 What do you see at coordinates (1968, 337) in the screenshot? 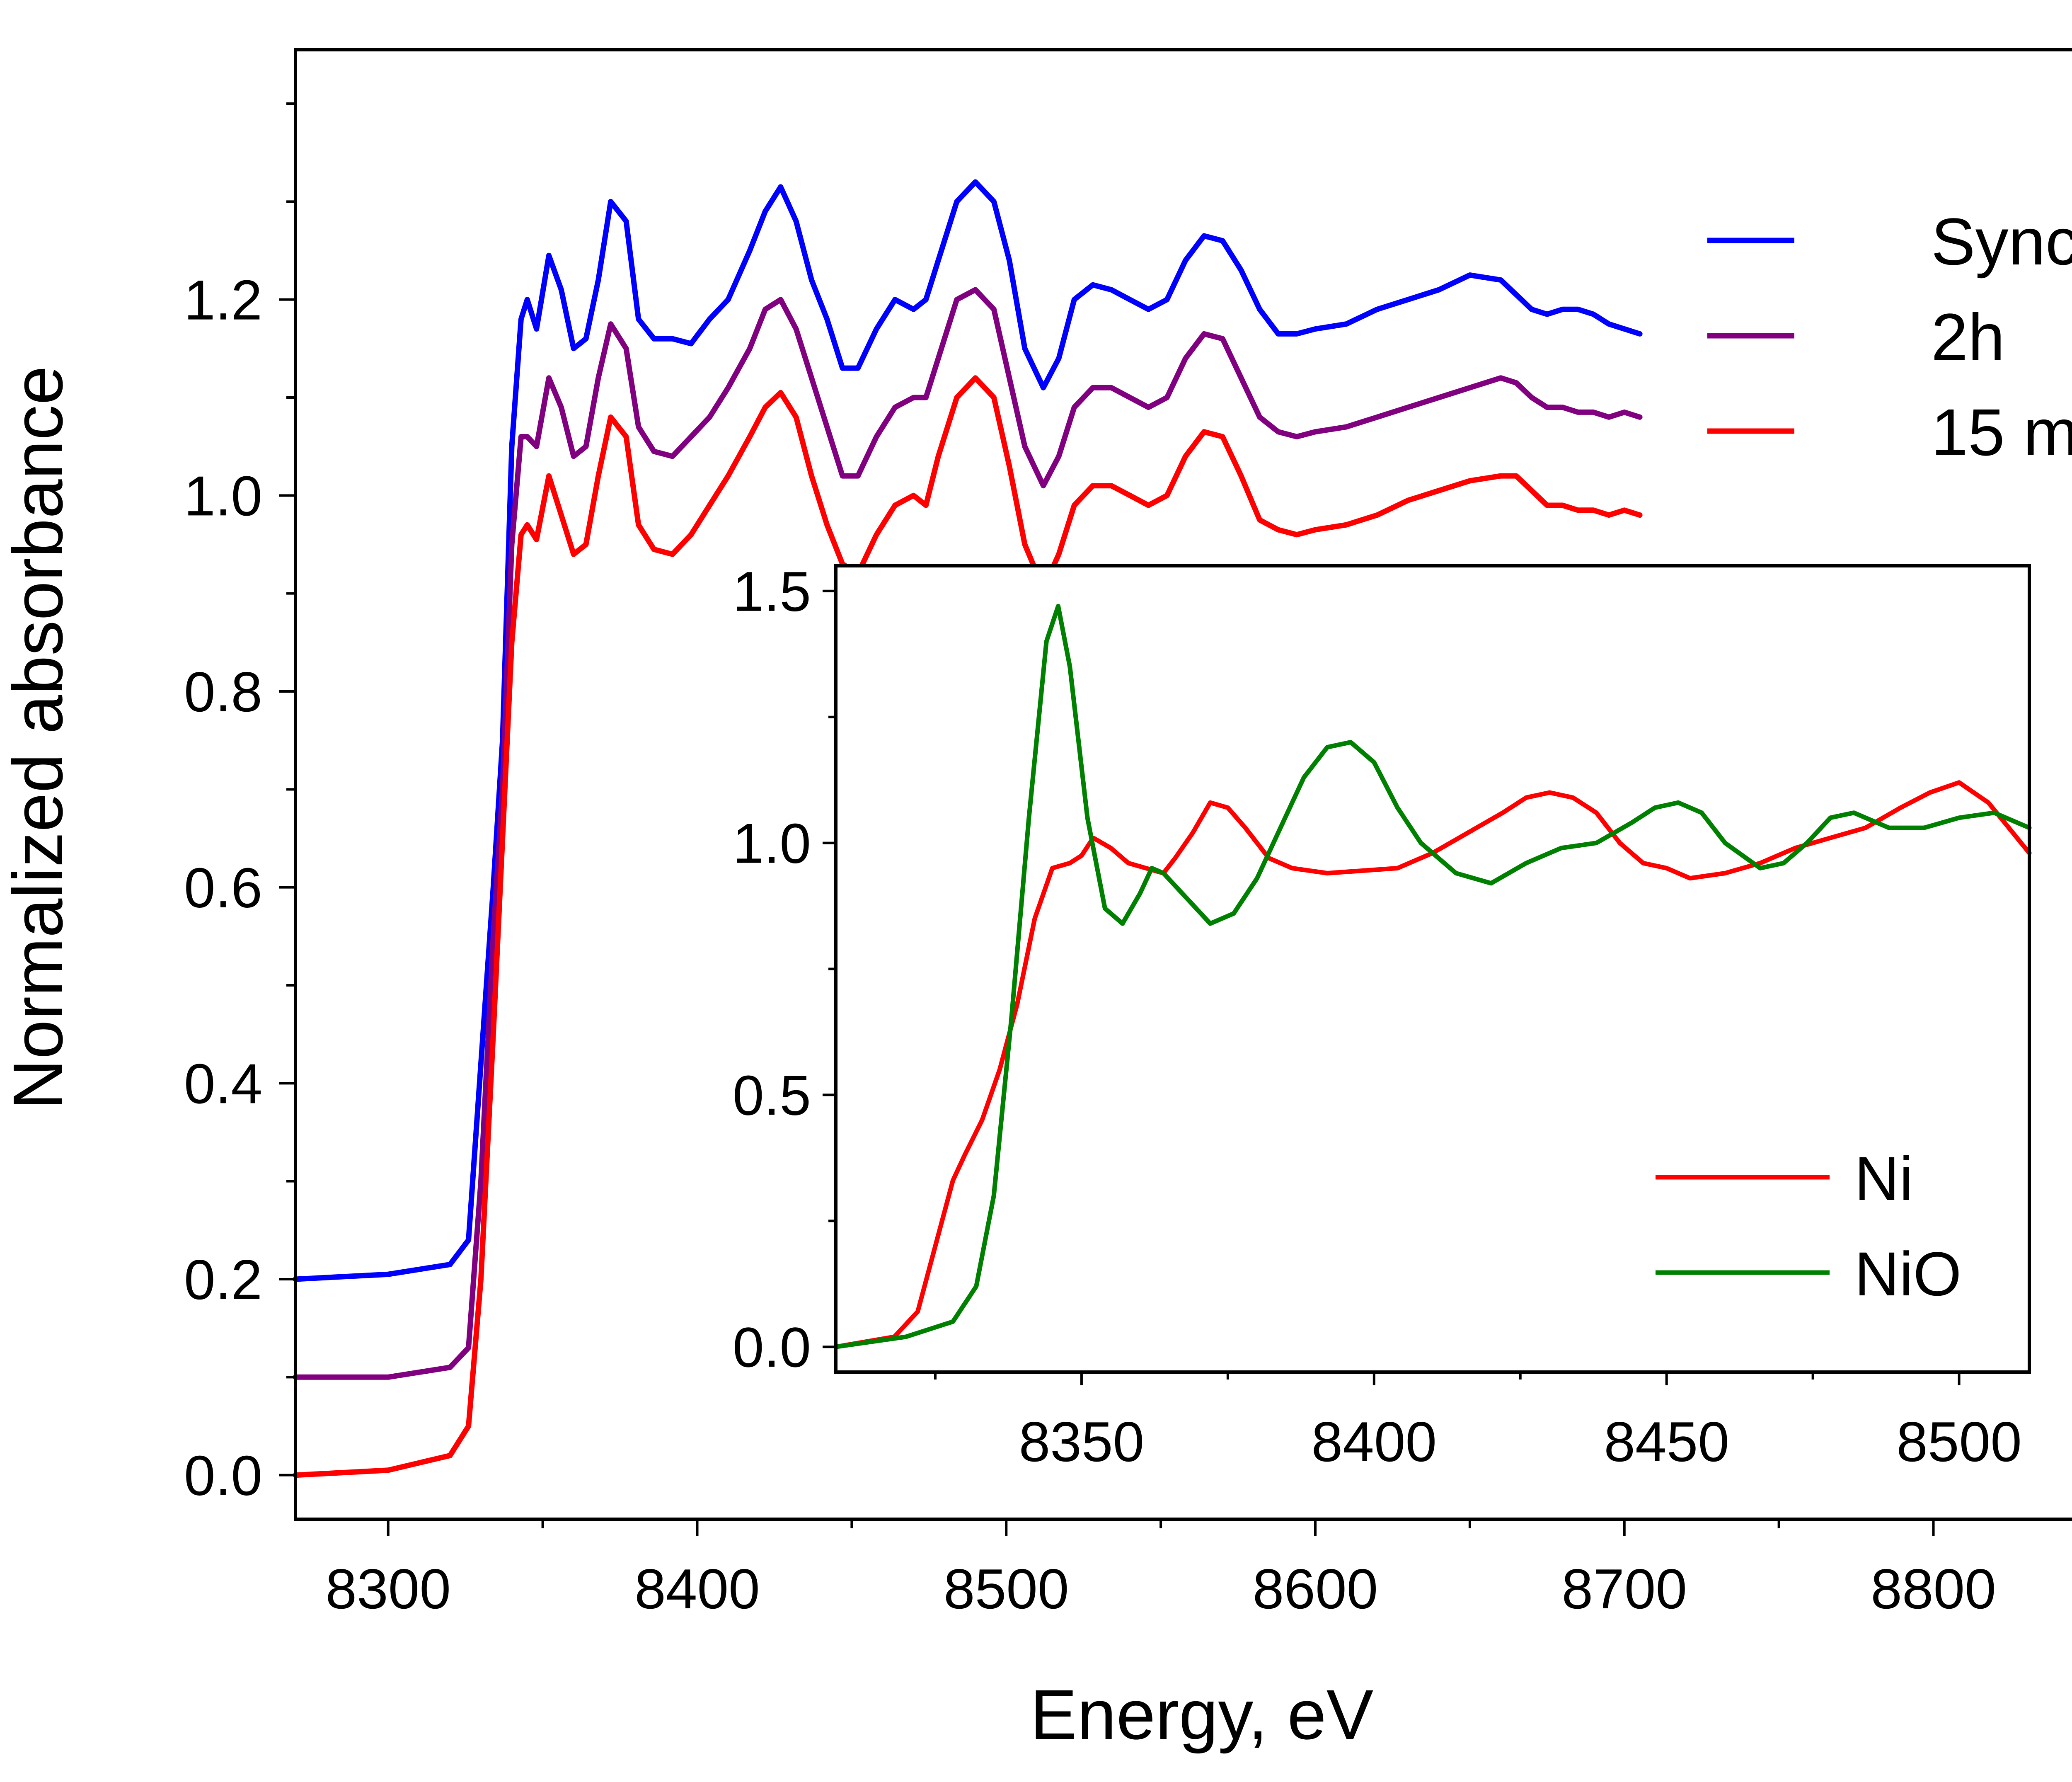
I see `main-legend-label-2h: 2h` at bounding box center [1968, 337].